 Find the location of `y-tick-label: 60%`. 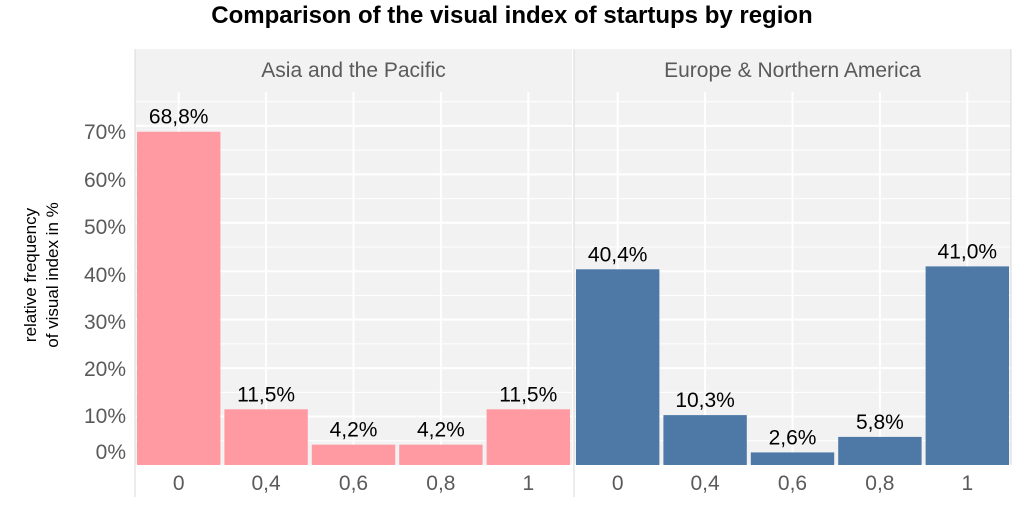

y-tick-label: 60% is located at coordinates (105, 180).